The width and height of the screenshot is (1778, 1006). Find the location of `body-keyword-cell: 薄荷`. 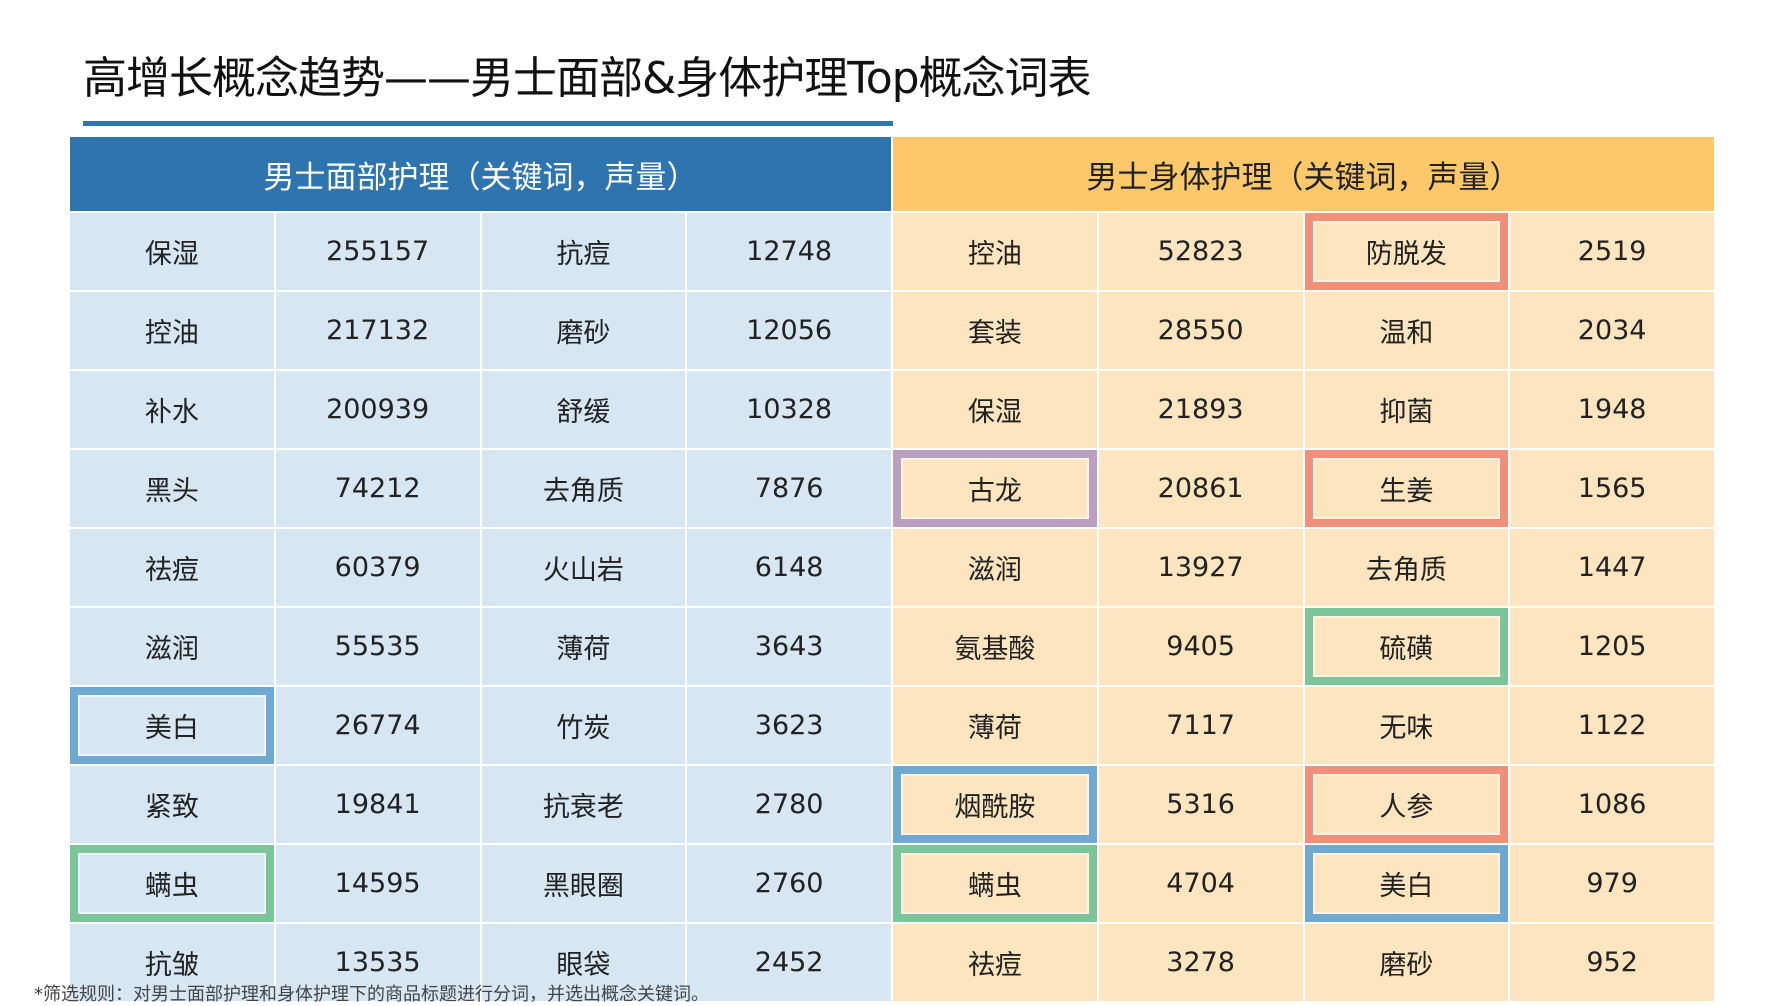

body-keyword-cell: 薄荷 is located at coordinates (995, 725).